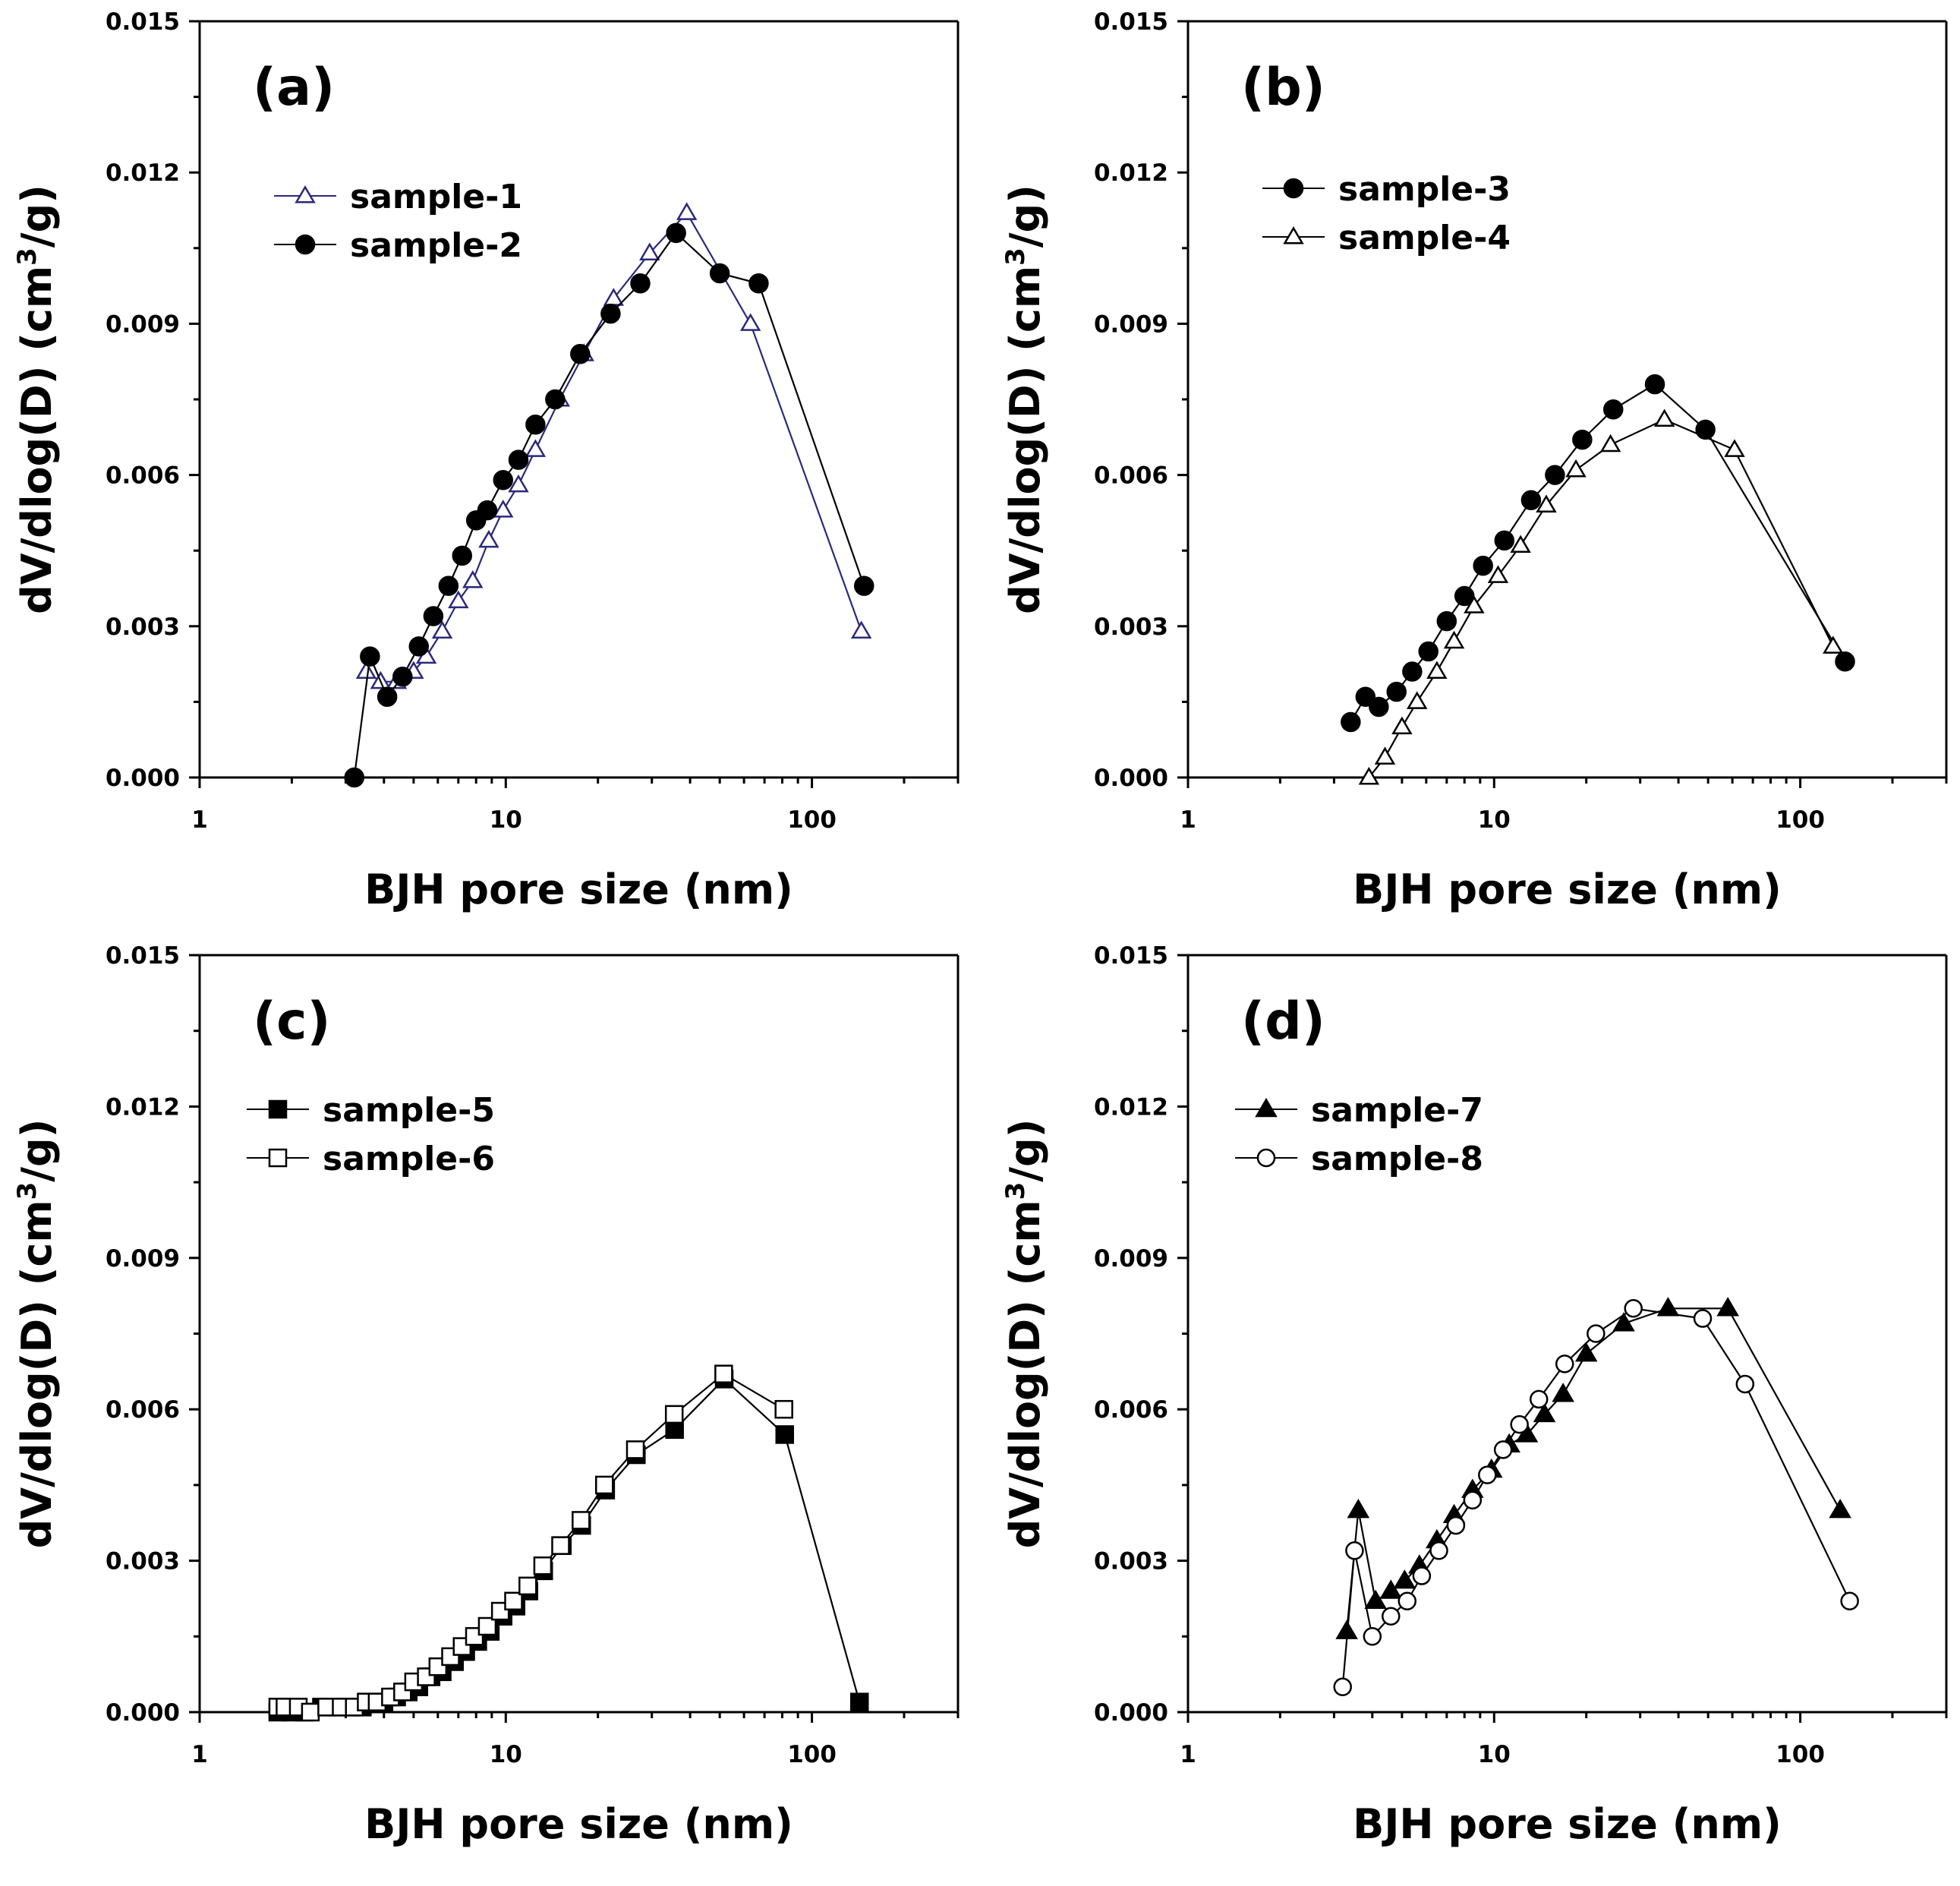 This screenshot has width=1960, height=1886. What do you see at coordinates (1424, 190) in the screenshot?
I see `legend-label: sample-3` at bounding box center [1424, 190].